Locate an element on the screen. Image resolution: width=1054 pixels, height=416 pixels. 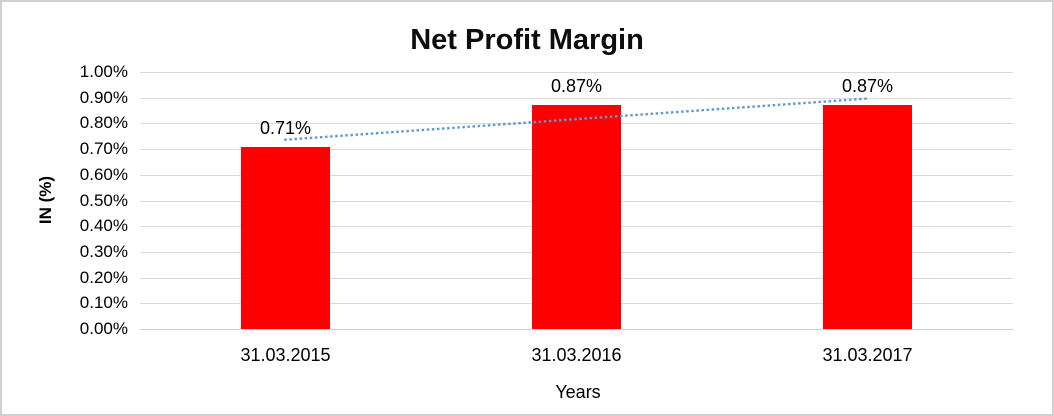
y-tick-label: 0.00% is located at coordinates (103, 328).